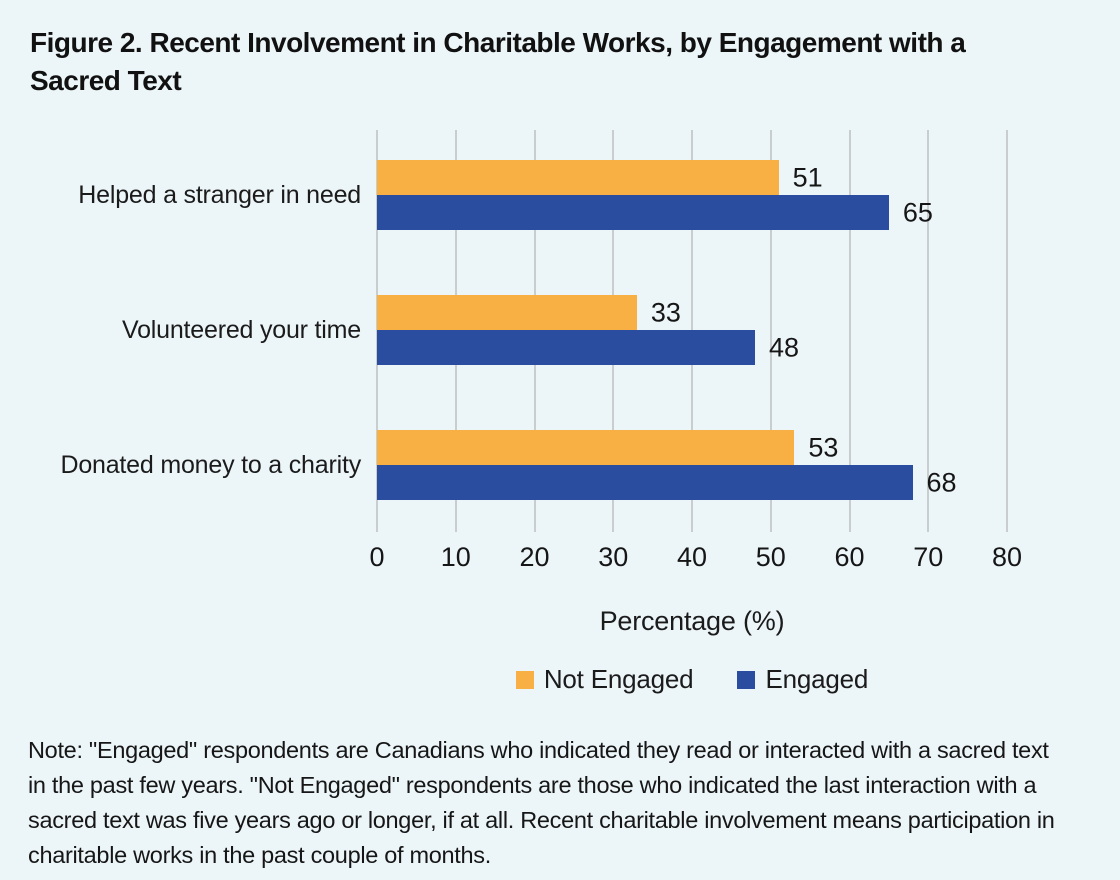  I want to click on x-axis-label: Percentage (%), so click(692, 621).